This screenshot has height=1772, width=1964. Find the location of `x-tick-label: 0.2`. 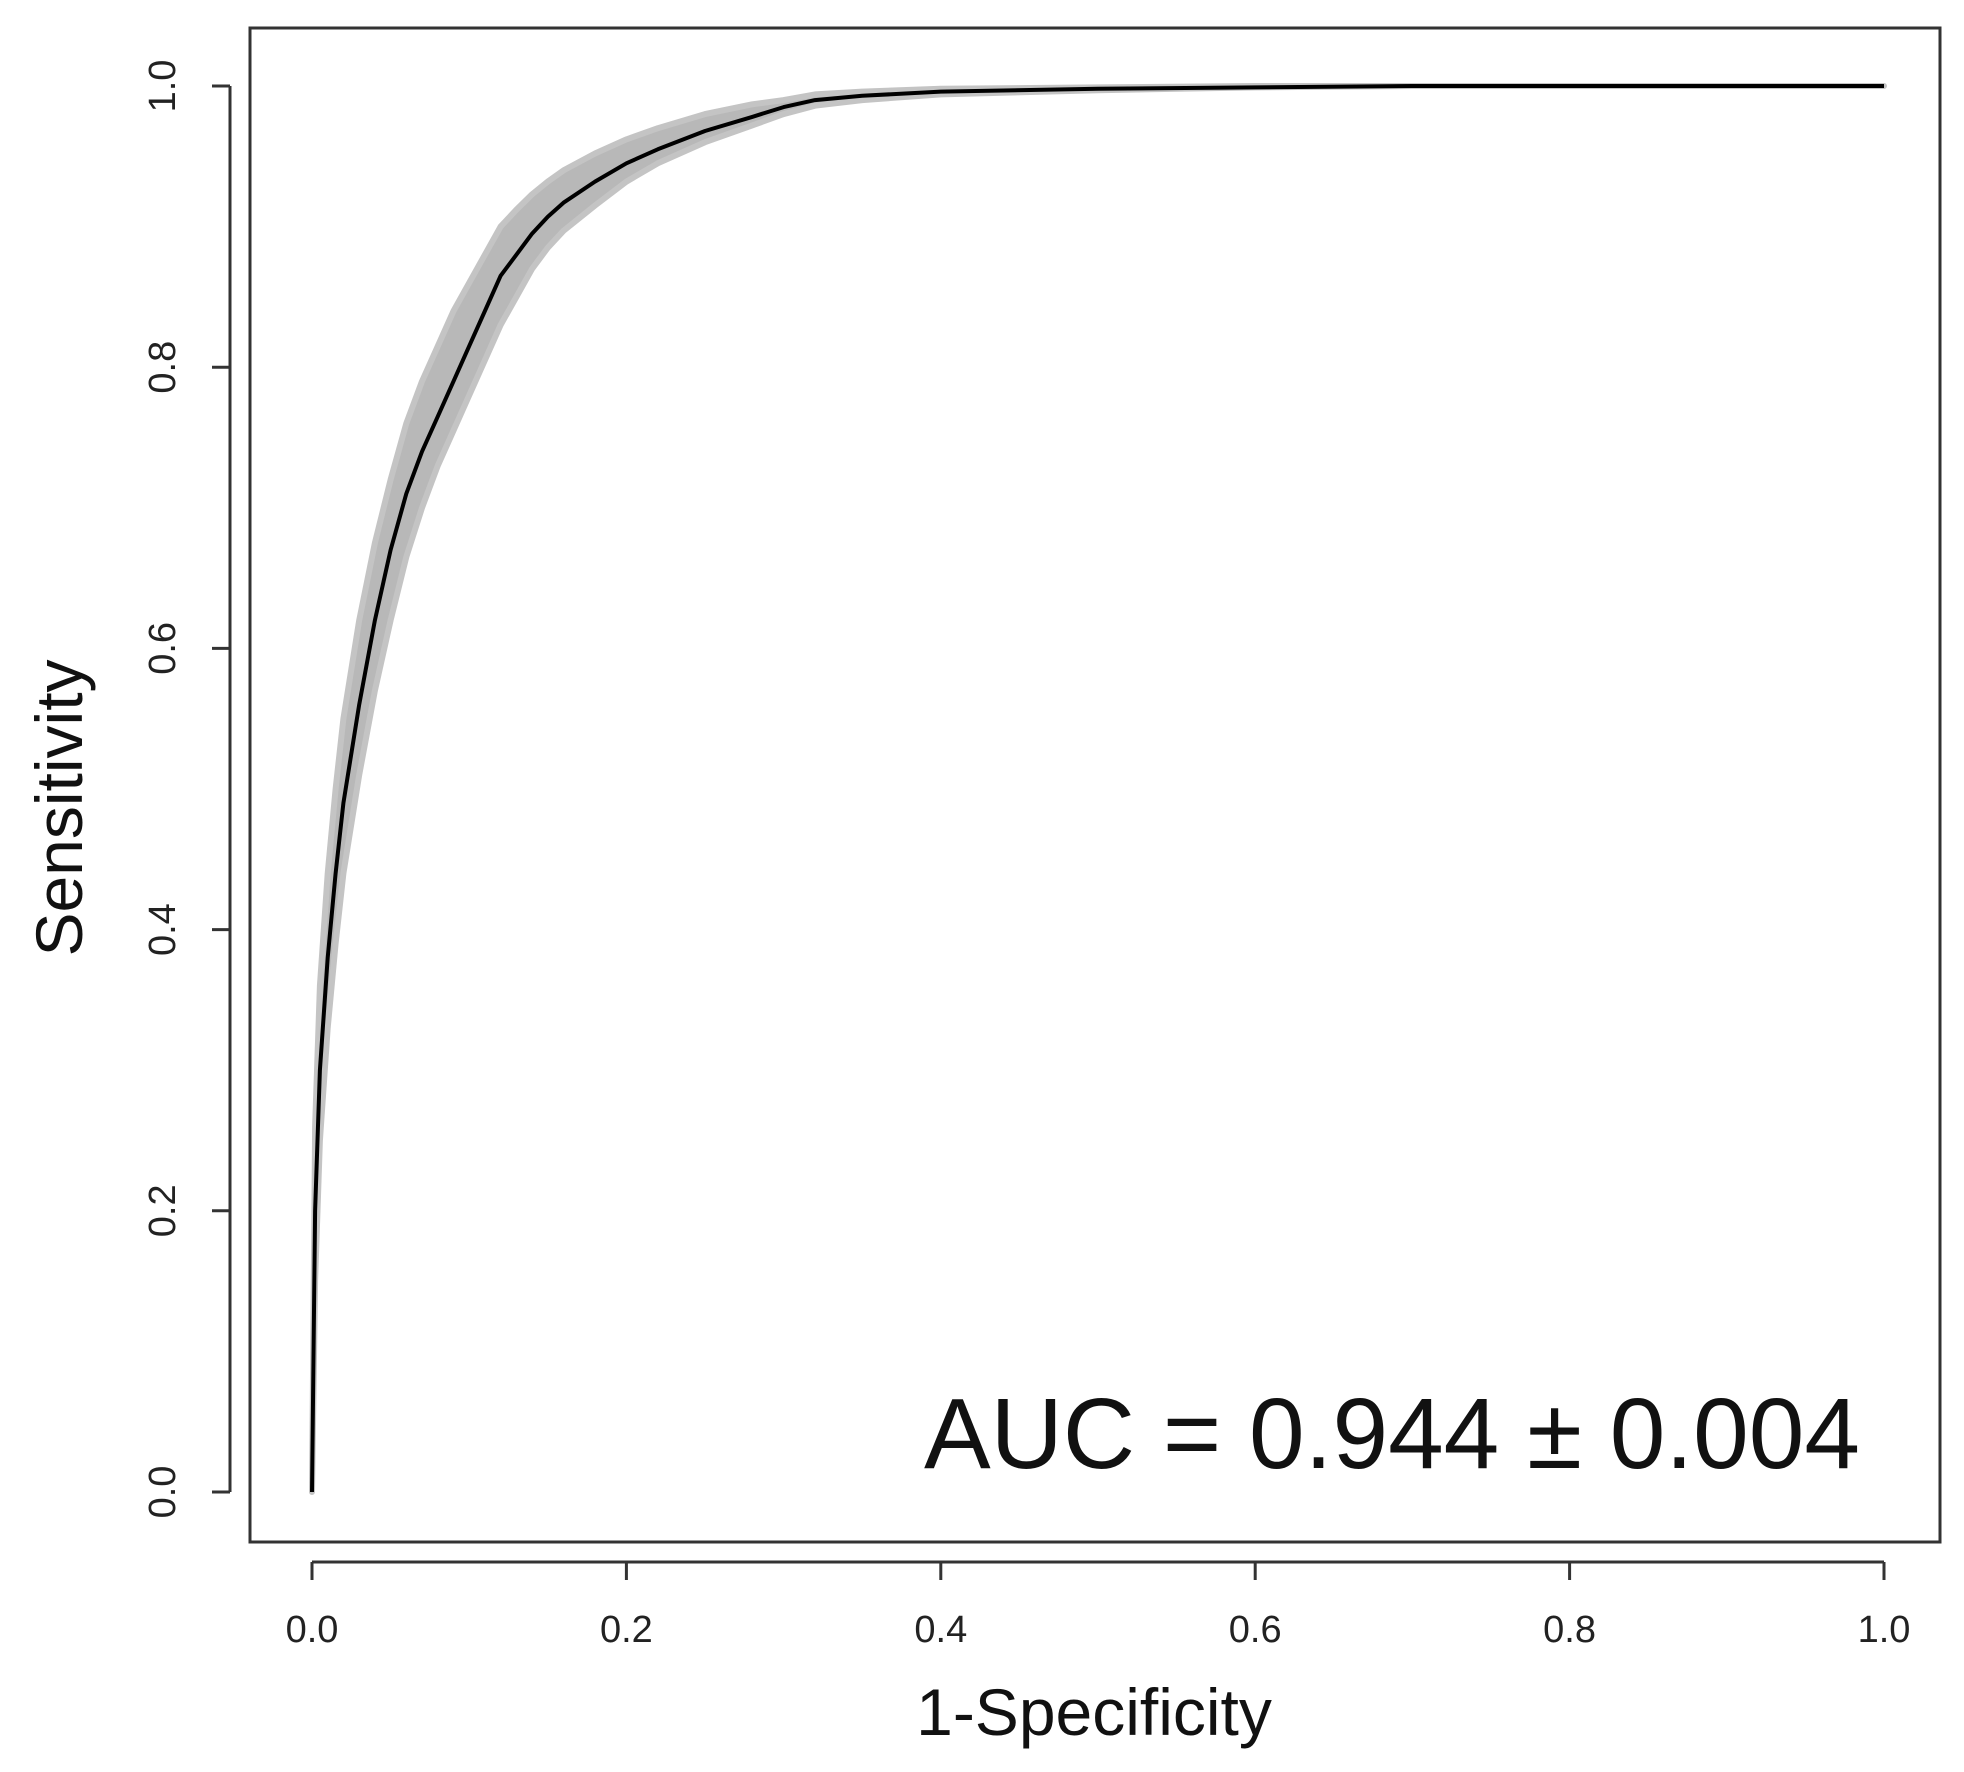

x-tick-label: 0.2 is located at coordinates (626, 1630).